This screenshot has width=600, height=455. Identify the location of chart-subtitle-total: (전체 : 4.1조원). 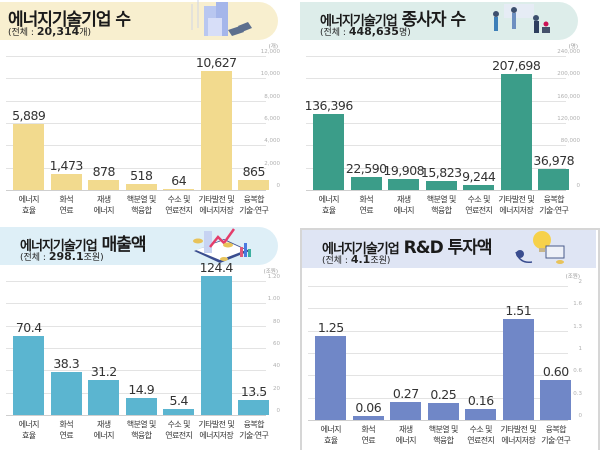
(356, 259).